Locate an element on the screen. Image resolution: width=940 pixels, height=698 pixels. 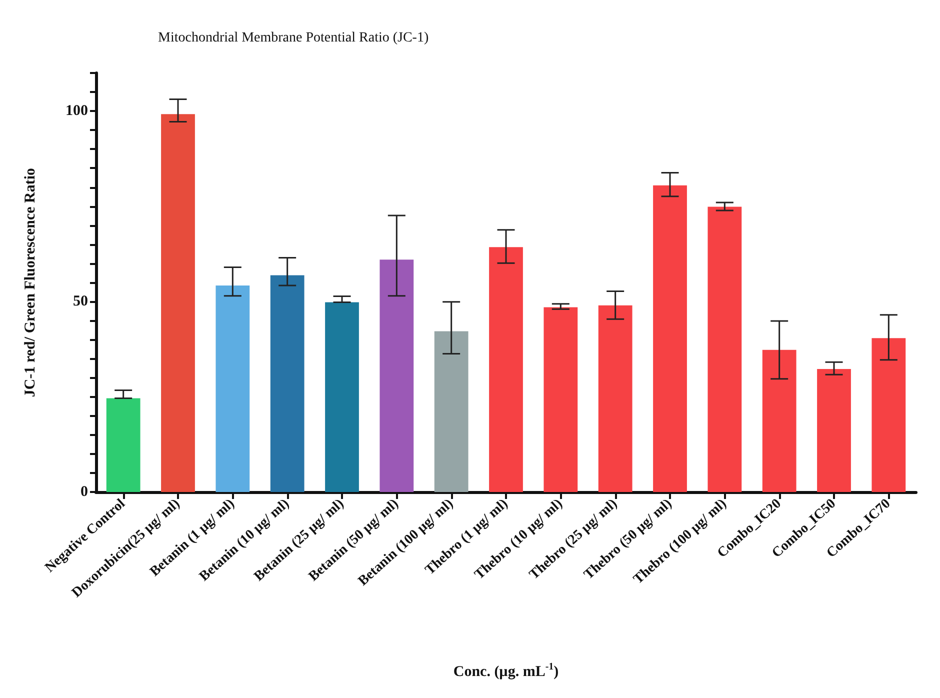
y-tick-label: 100 is located at coordinates (77, 111).